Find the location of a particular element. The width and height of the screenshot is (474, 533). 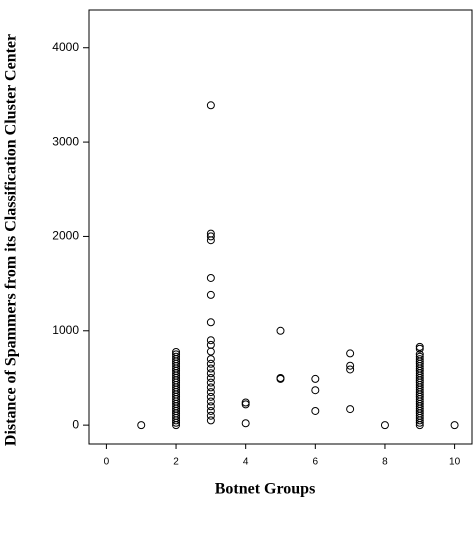

x-tick-label: 8 is located at coordinates (385, 462).